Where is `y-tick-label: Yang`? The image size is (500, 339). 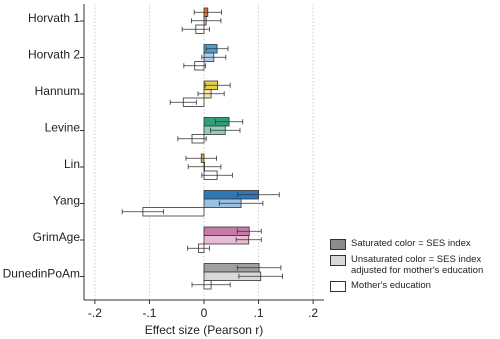 y-tick-label: Yang is located at coordinates (66, 201).